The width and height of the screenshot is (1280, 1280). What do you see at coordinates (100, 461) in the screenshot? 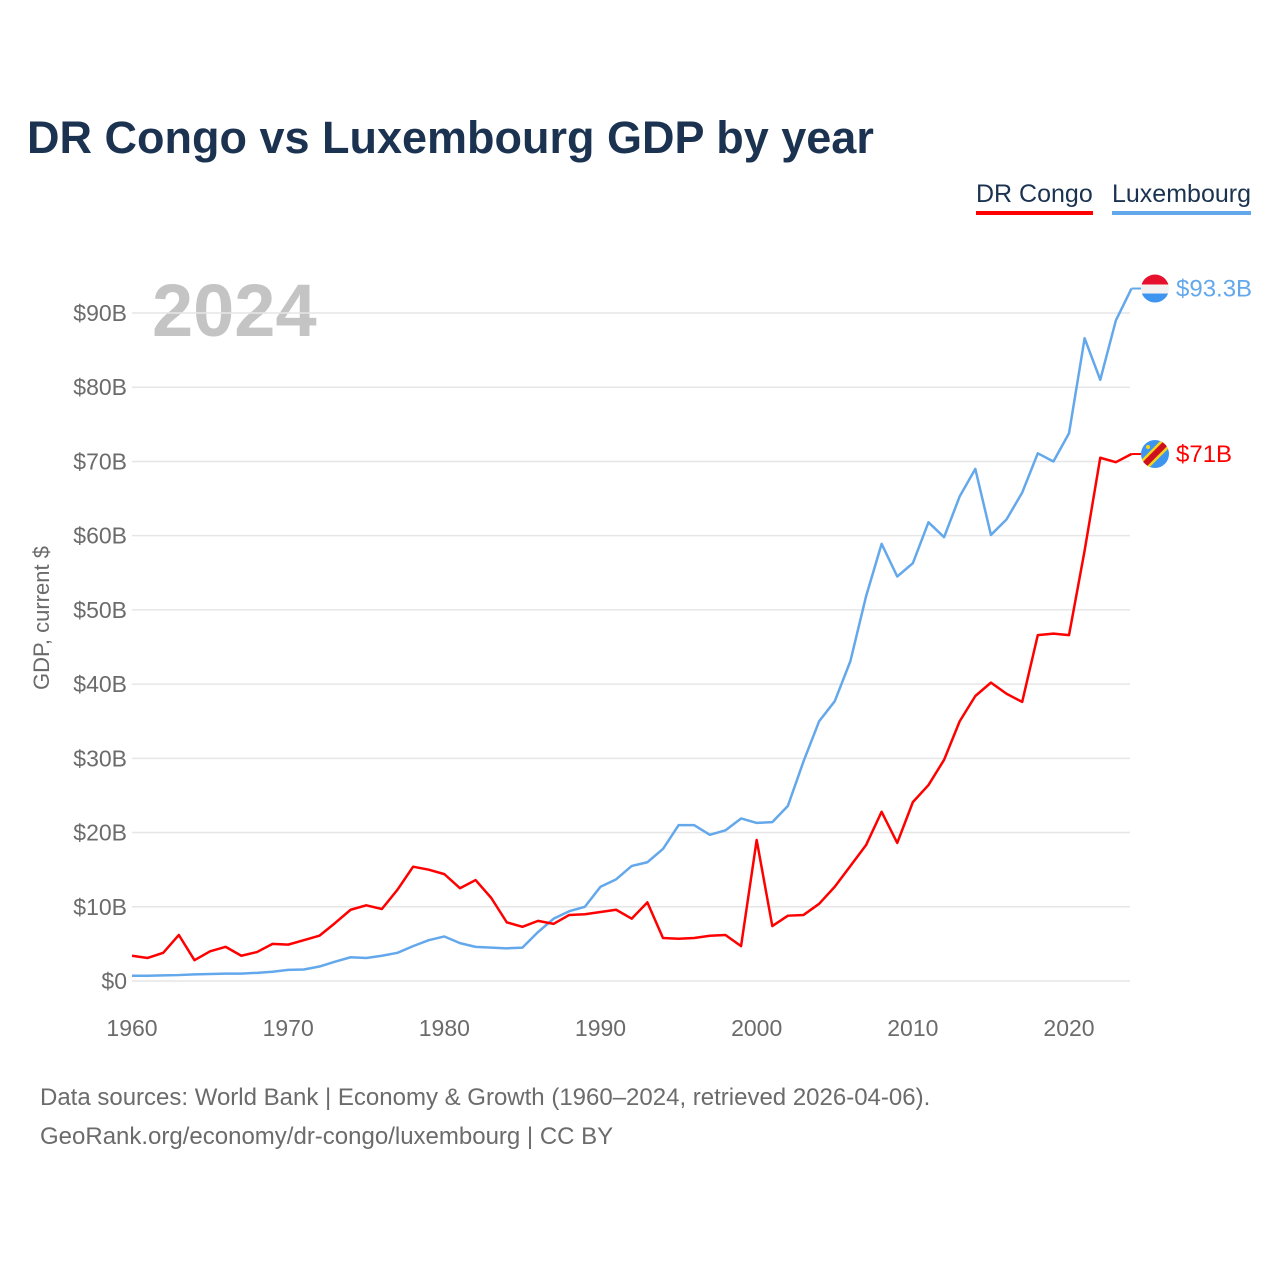
I see `y-tick-label: $70B` at bounding box center [100, 461].